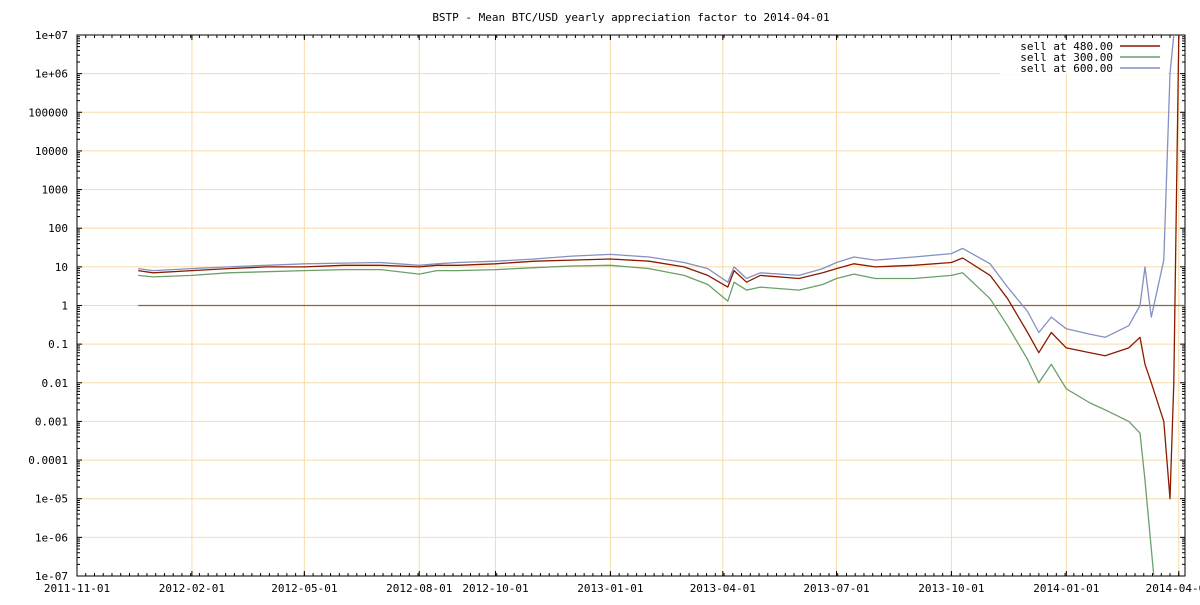  What do you see at coordinates (51, 499) in the screenshot?
I see `y-tick-label: 1e-05` at bounding box center [51, 499].